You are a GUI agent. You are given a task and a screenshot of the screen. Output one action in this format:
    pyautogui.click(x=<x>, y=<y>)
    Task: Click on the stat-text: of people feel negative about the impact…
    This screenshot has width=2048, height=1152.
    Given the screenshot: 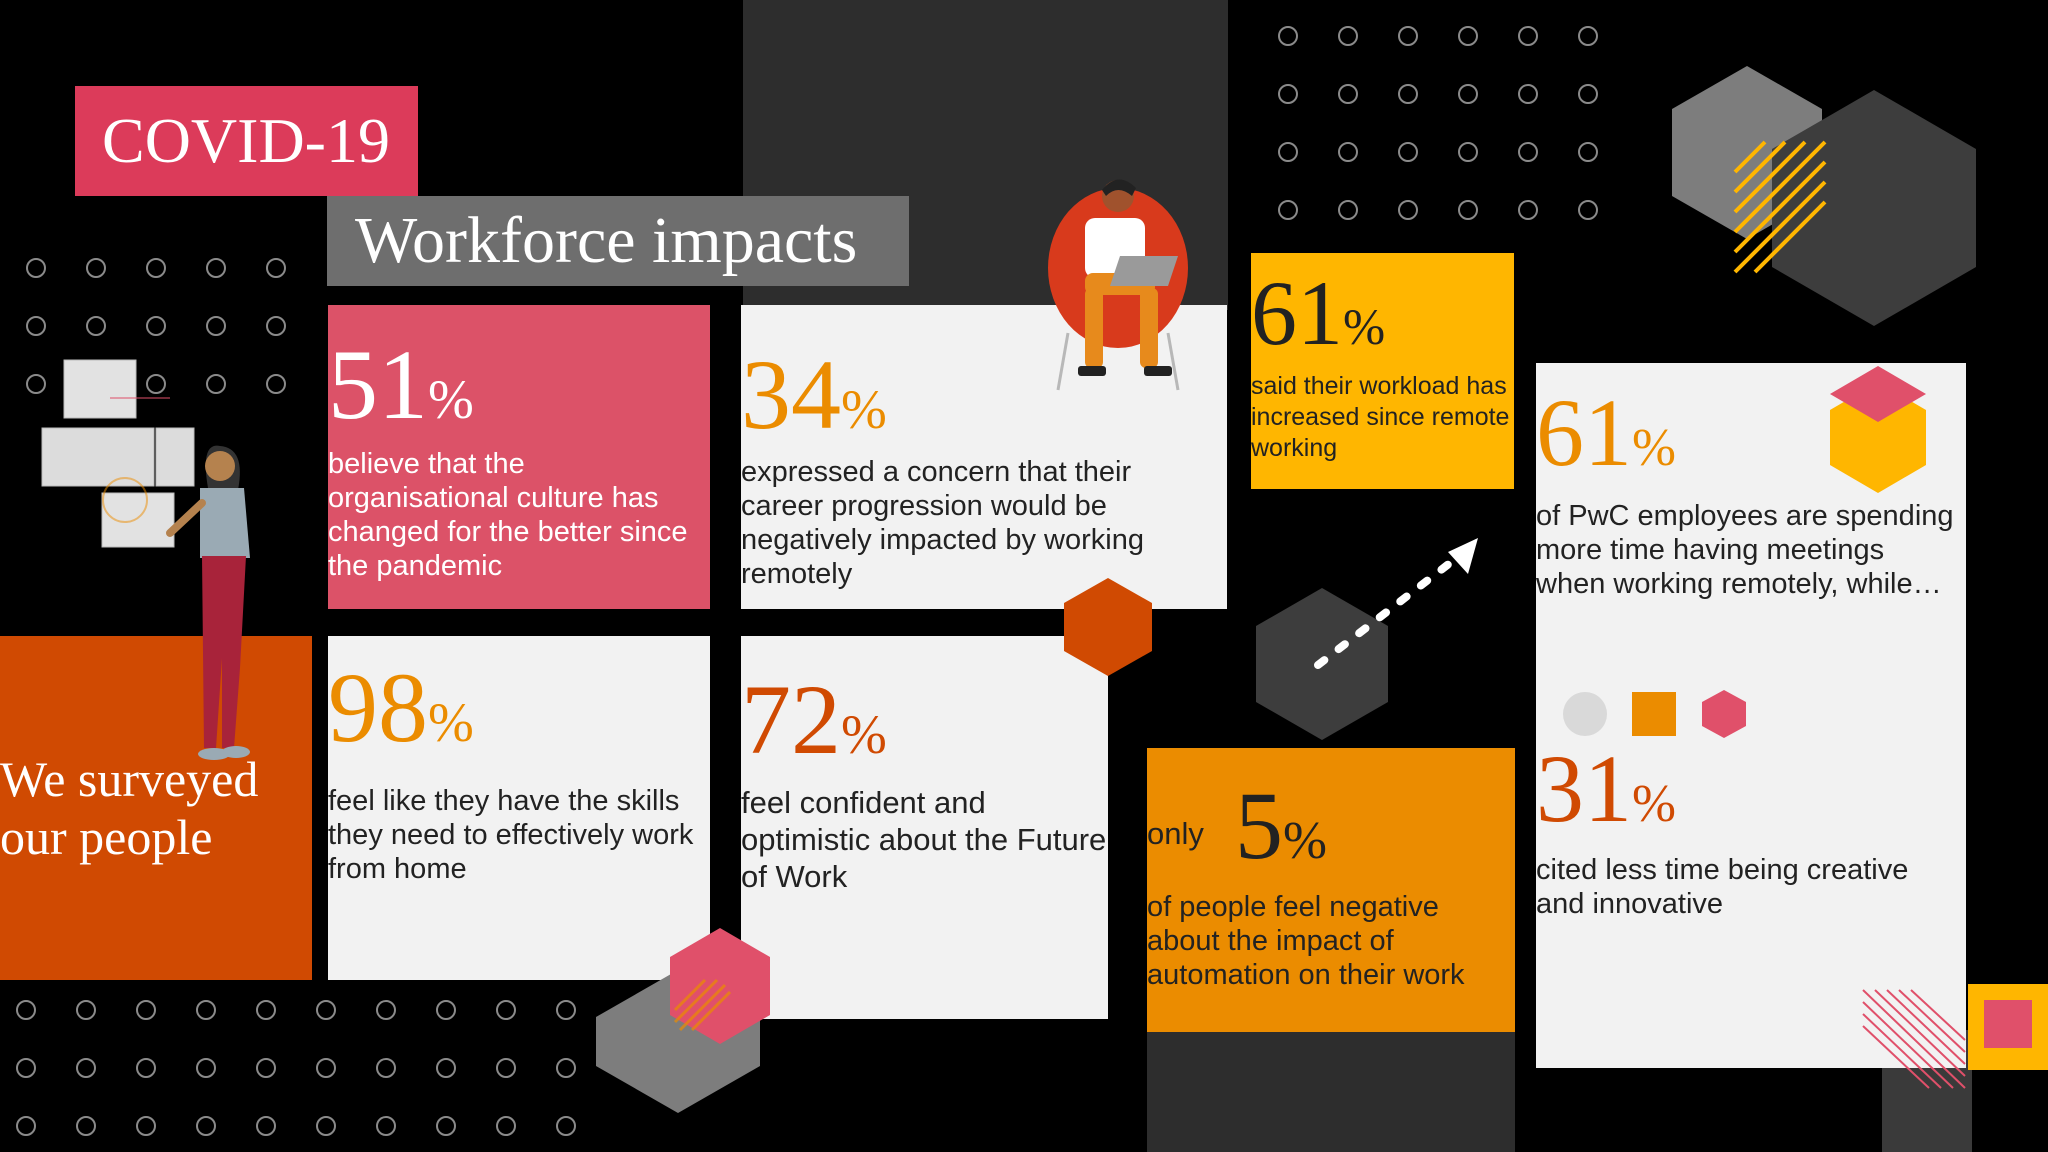 What is the action you would take?
    pyautogui.click(x=1306, y=941)
    